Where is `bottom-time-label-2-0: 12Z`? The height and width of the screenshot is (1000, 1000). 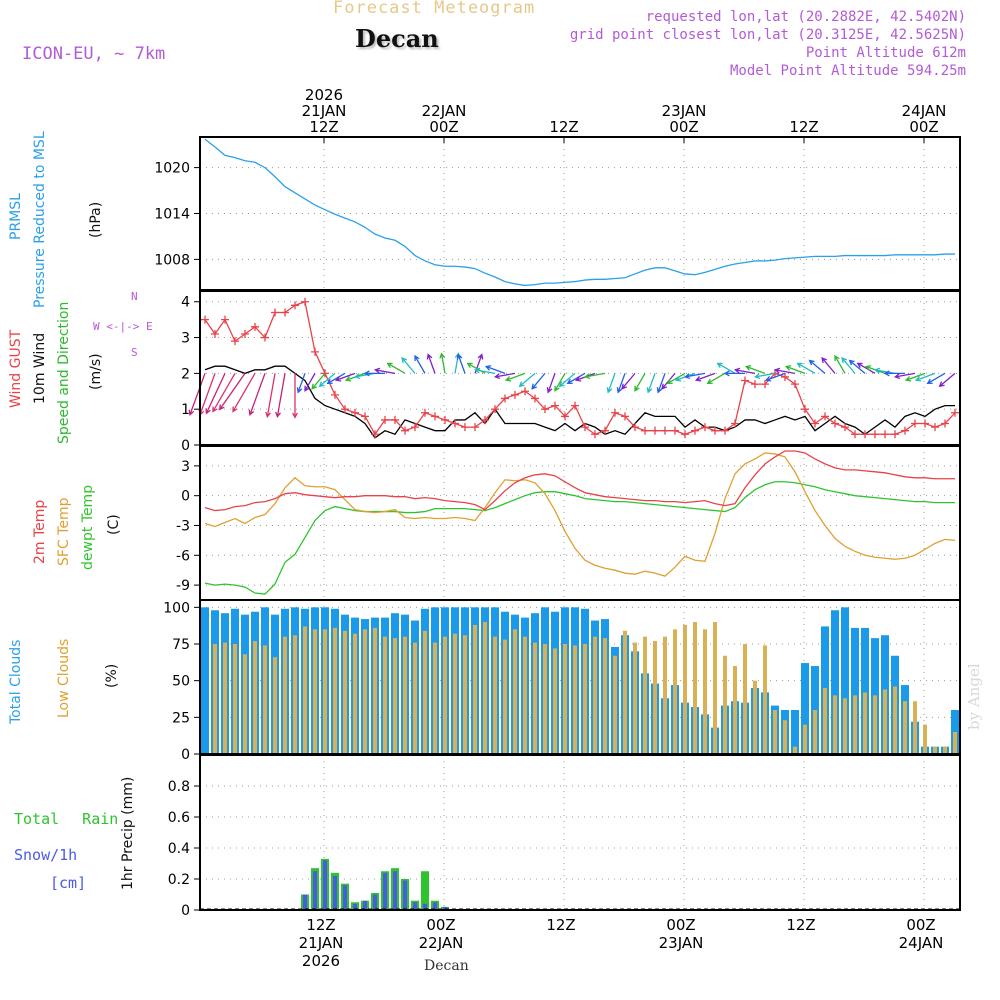
bottom-time-label-2-0: 12Z is located at coordinates (560, 925).